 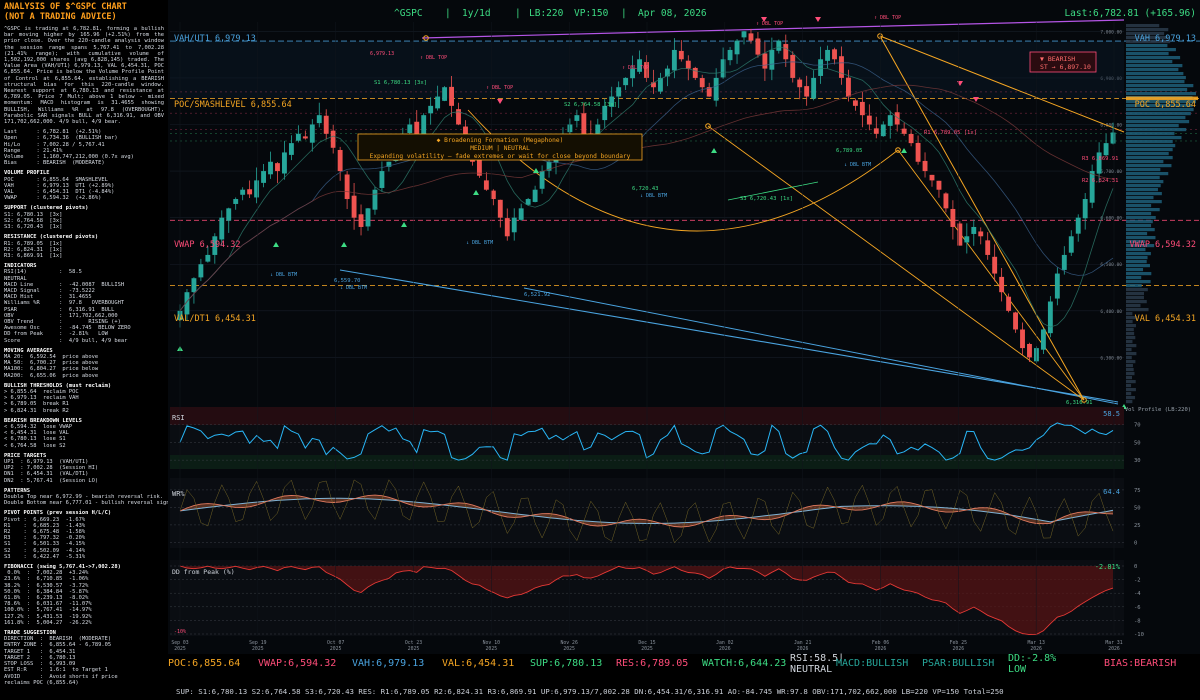 What do you see at coordinates (283, 275) in the screenshot?
I see `dbl-btm-tag-1: ↓ DBL BTM` at bounding box center [283, 275].